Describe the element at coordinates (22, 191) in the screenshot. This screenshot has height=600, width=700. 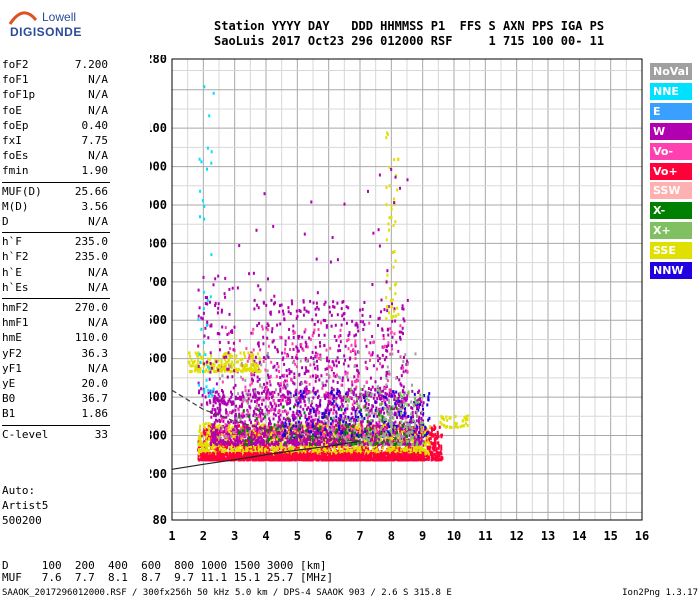
I see `param-name: MUF(D)` at that location.